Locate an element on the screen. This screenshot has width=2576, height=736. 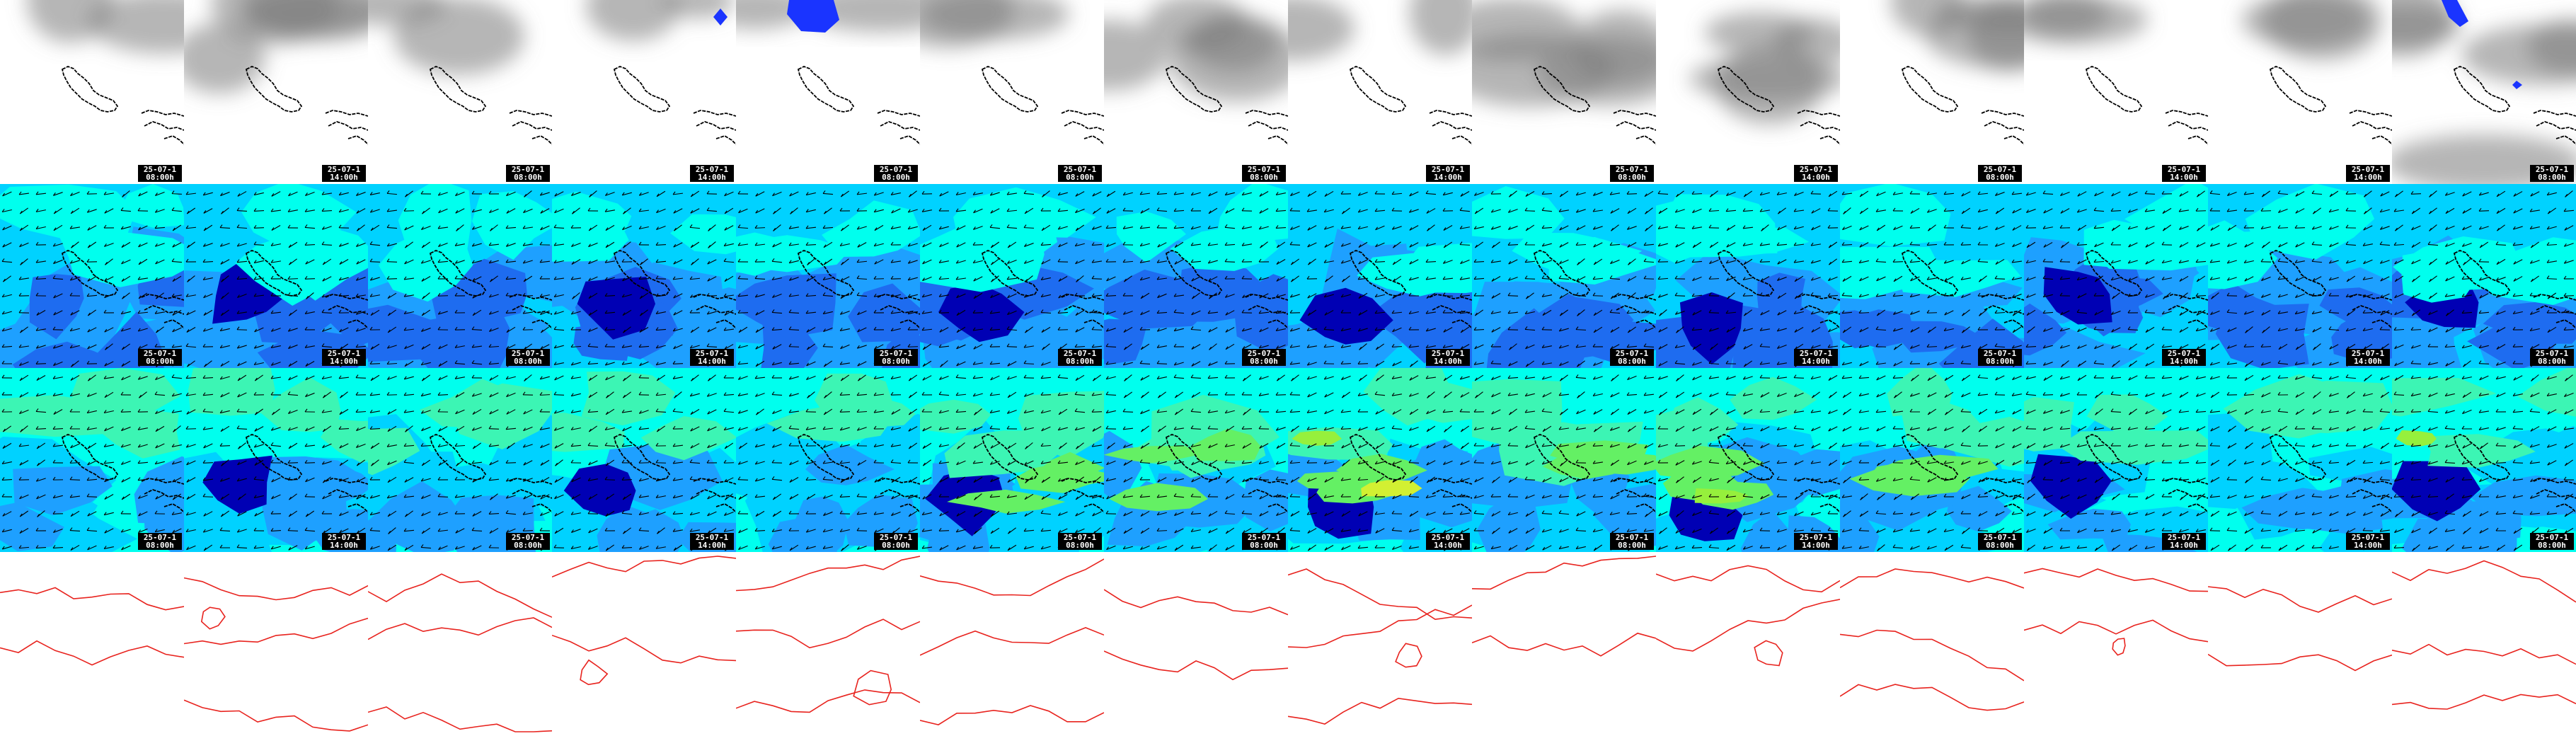
cloud-map-panel: 25-07-1 14:00h is located at coordinates (1748, 92).